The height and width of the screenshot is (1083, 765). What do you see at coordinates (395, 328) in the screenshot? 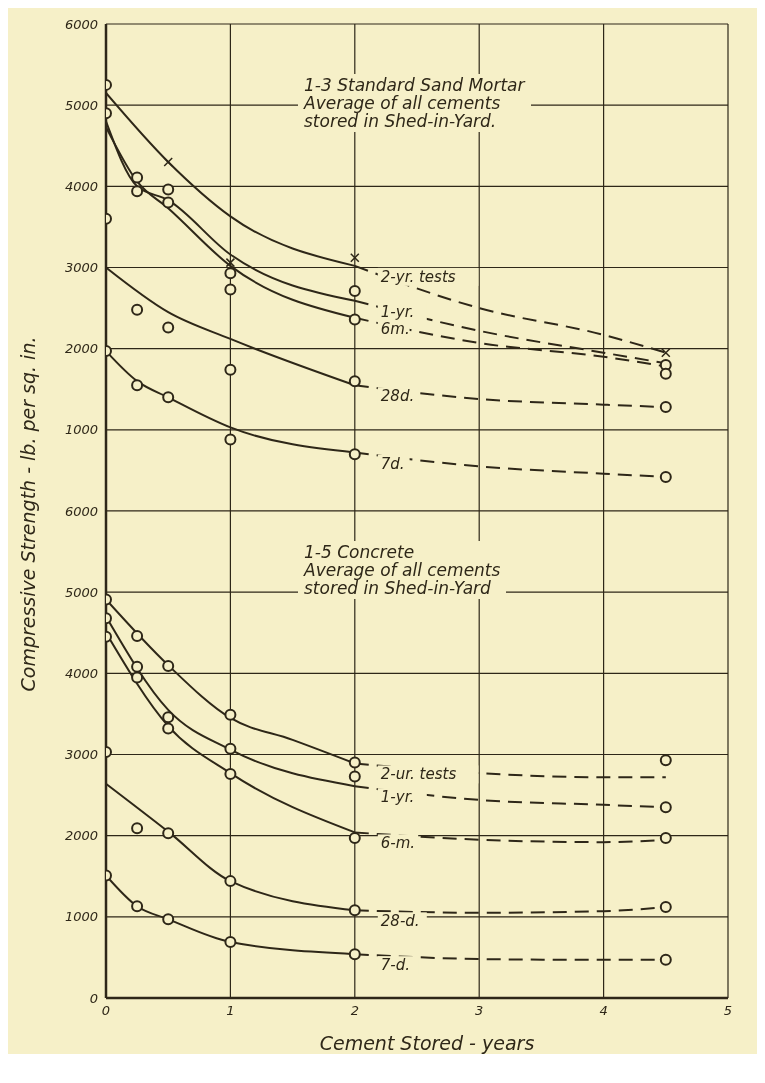
I see `series-label: 6m.` at bounding box center [395, 328].